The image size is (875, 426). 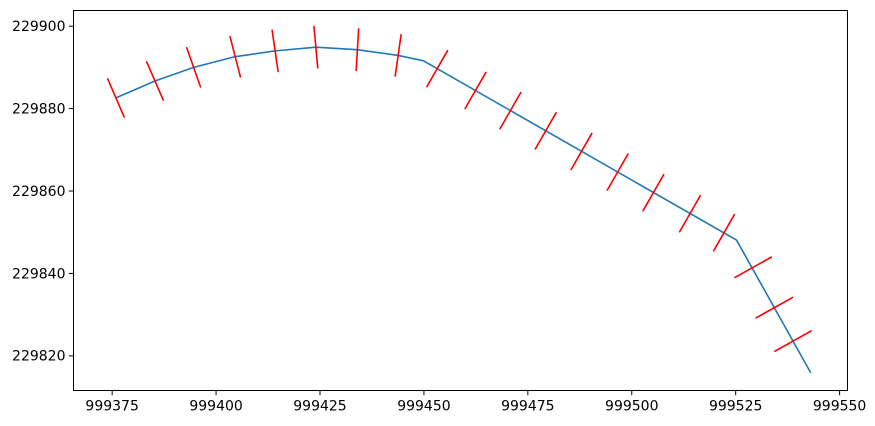 What do you see at coordinates (38, 109) in the screenshot?
I see `y-tick-label: 229880` at bounding box center [38, 109].